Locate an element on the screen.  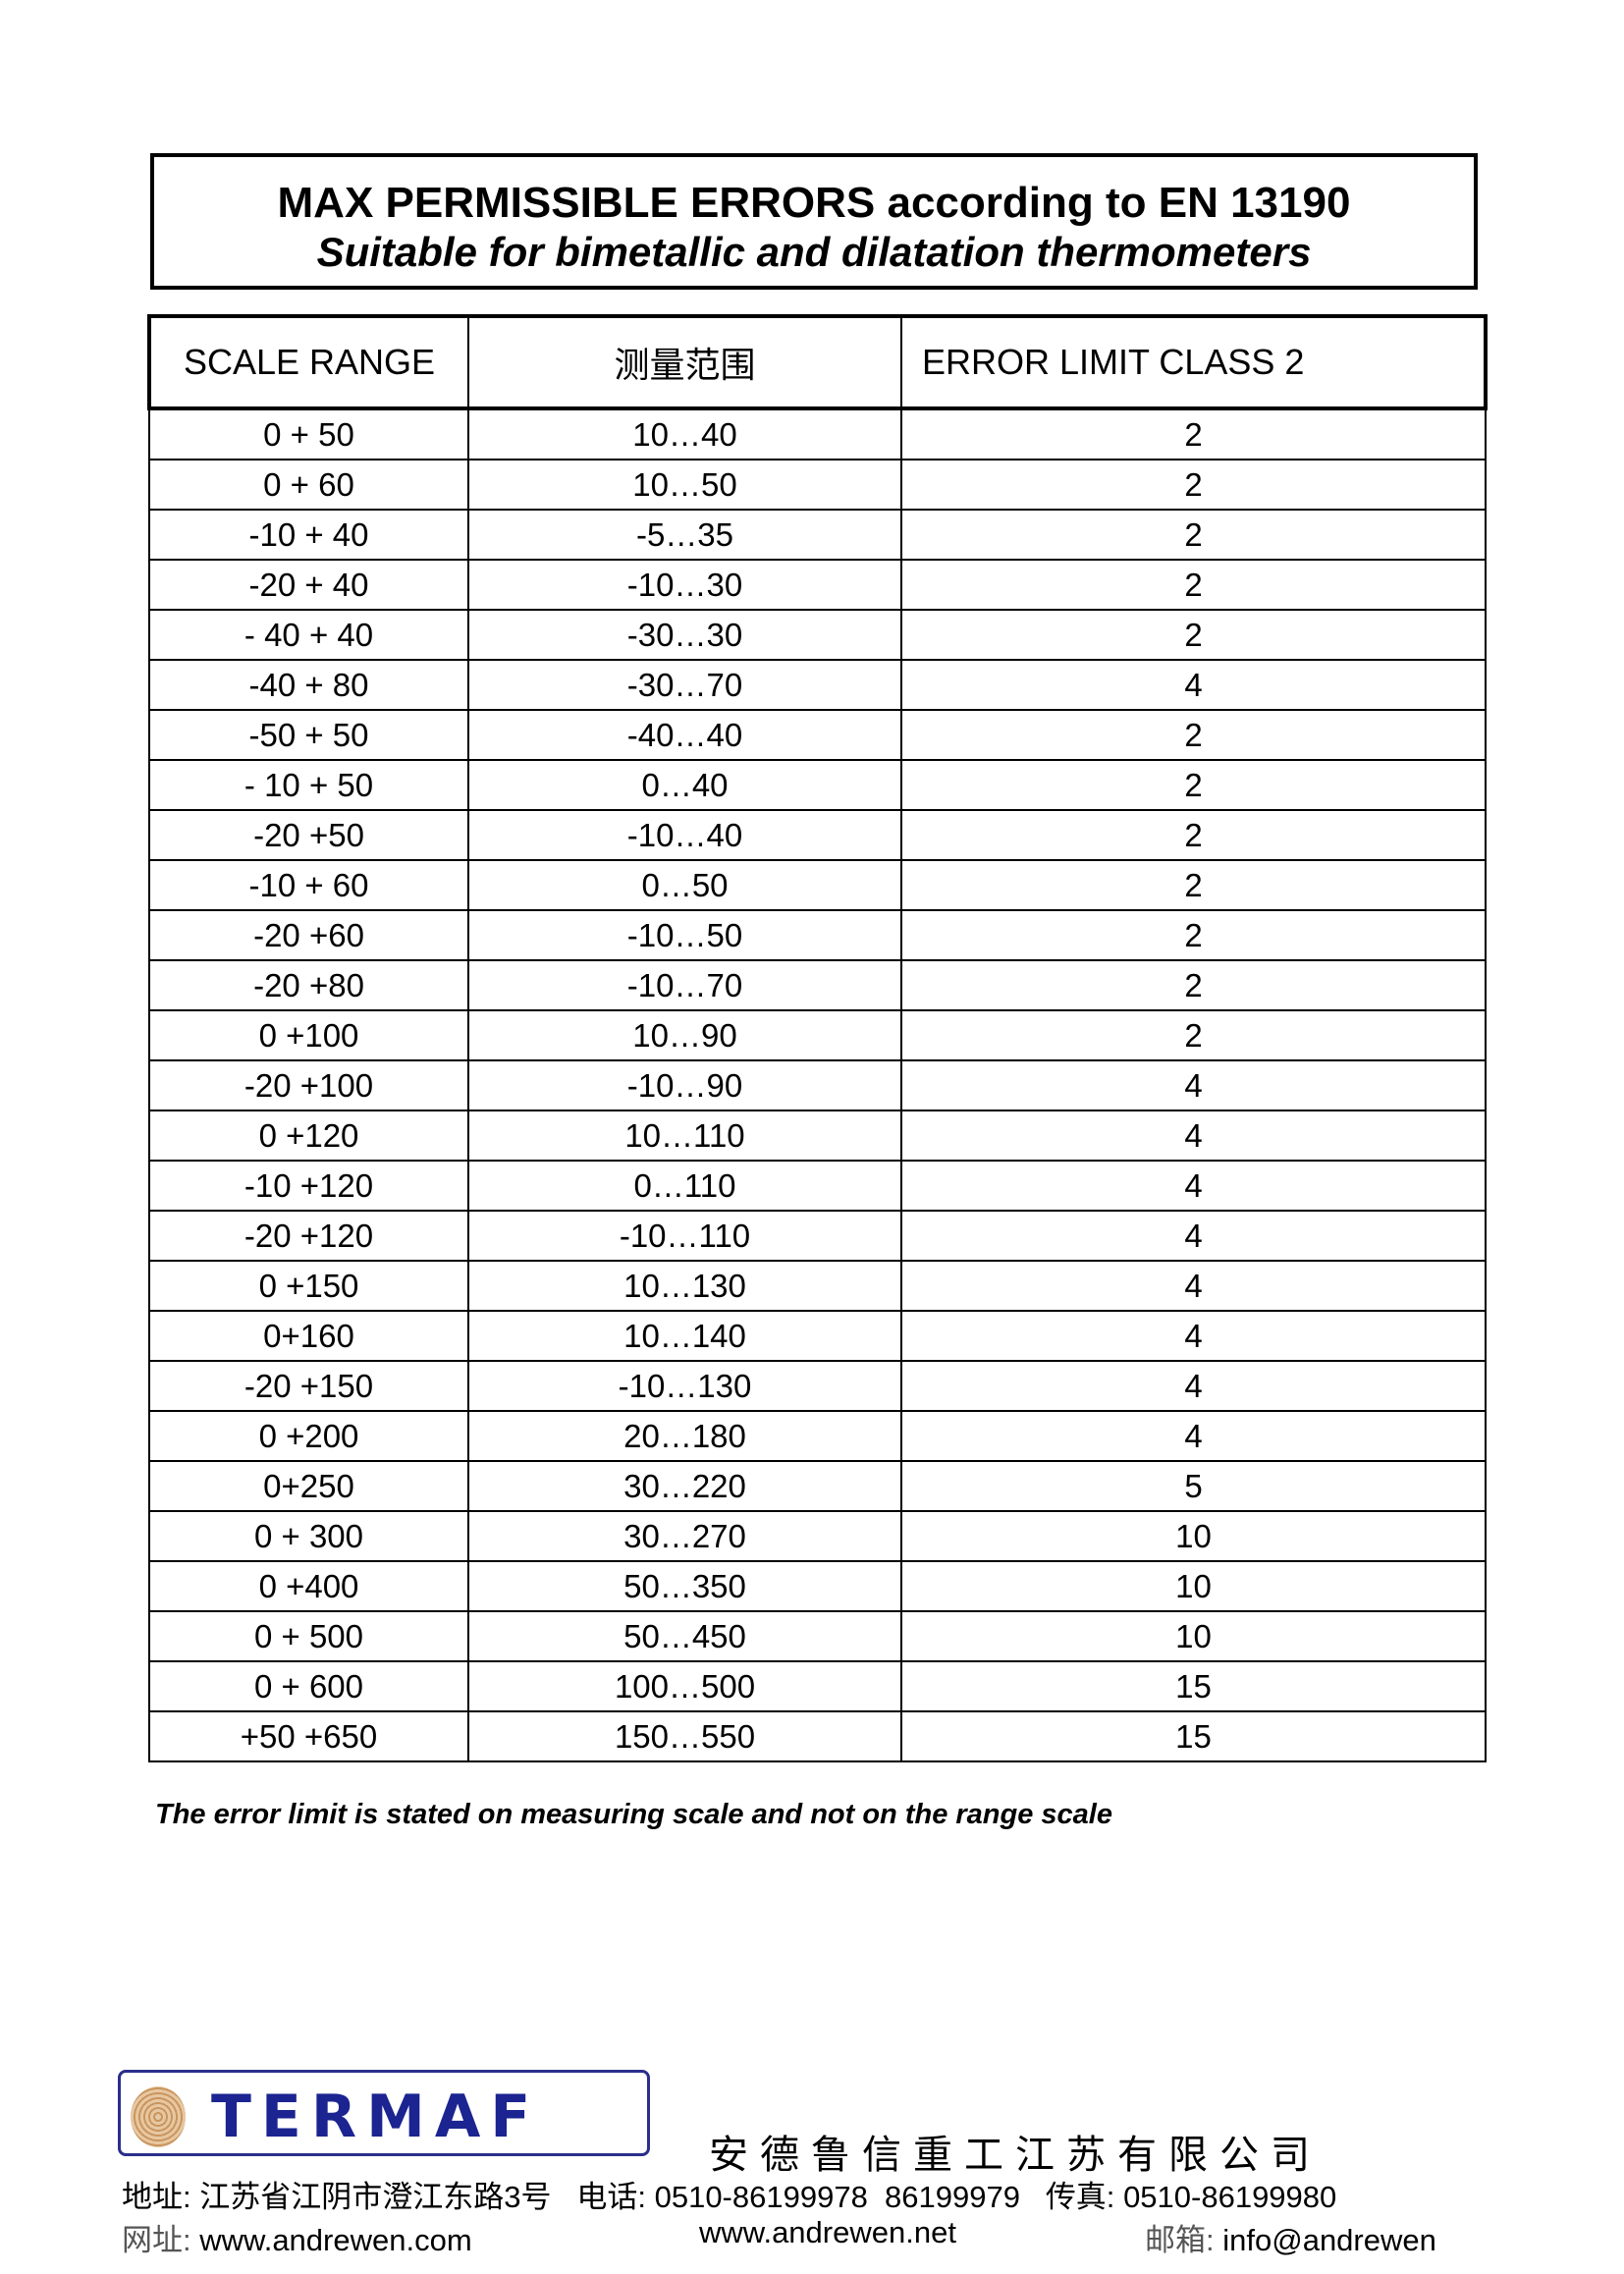
scale-range-cell: 0 + 300 is located at coordinates (308, 1536).